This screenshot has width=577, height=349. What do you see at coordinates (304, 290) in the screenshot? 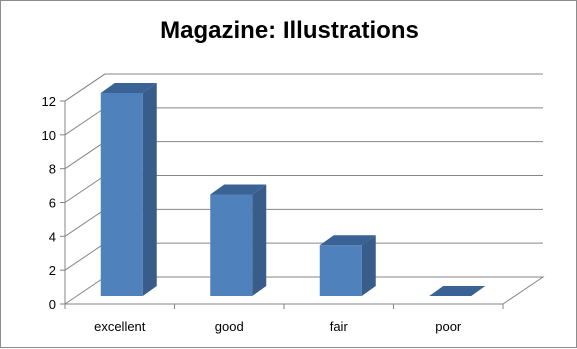
I see `floor-outline` at bounding box center [304, 290].